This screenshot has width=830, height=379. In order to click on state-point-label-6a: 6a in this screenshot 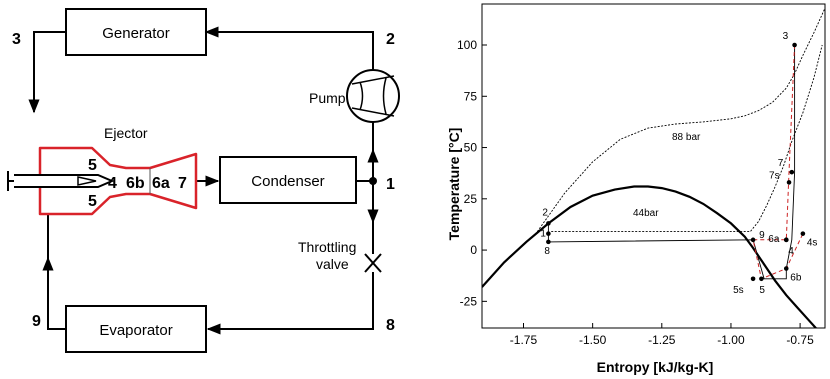, I will do `click(774, 239)`.